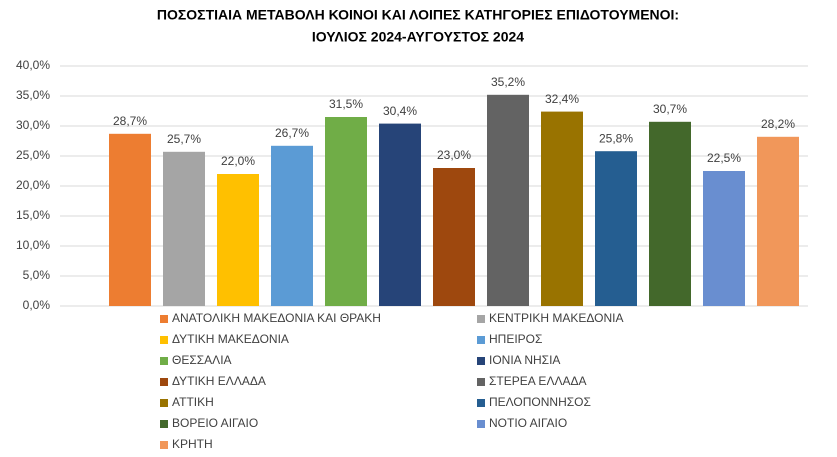 The width and height of the screenshot is (837, 457). Describe the element at coordinates (238, 161) in the screenshot. I see `value-label: 22,0%` at that location.